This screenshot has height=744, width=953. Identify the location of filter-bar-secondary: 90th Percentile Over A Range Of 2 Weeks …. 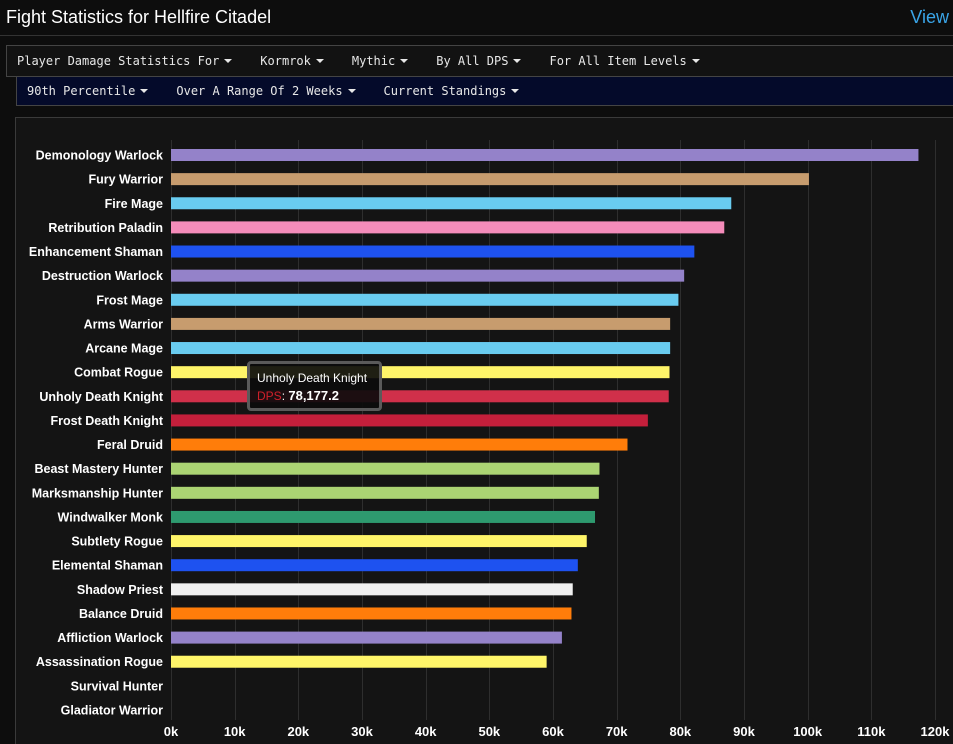
(484, 91).